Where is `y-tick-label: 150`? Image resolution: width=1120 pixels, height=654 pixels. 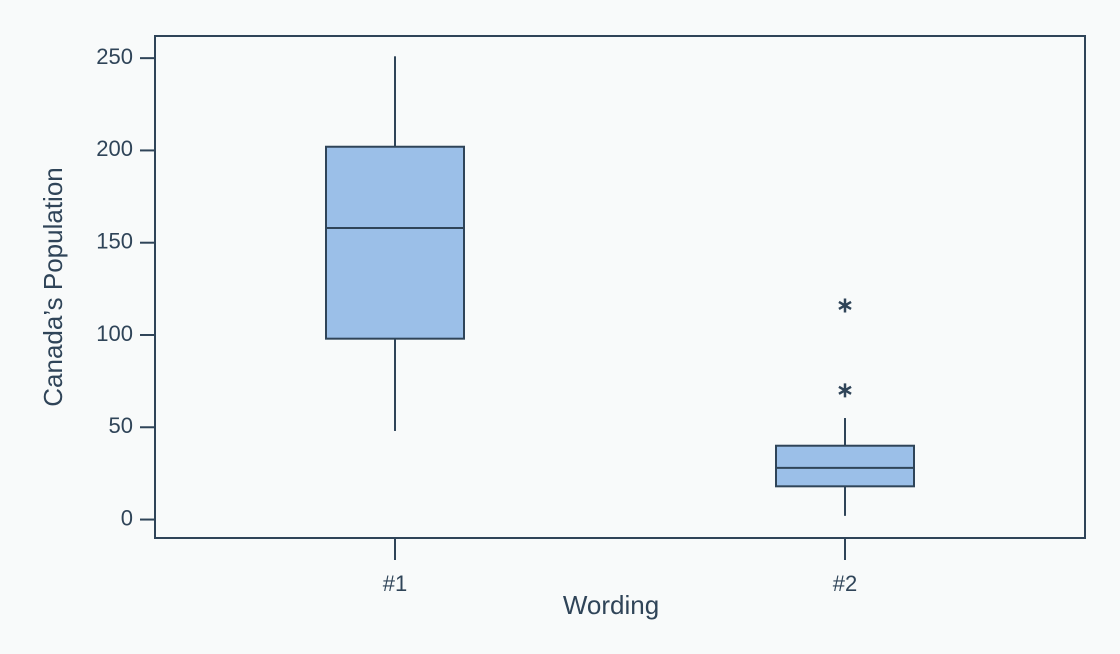 y-tick-label: 150 is located at coordinates (114, 241).